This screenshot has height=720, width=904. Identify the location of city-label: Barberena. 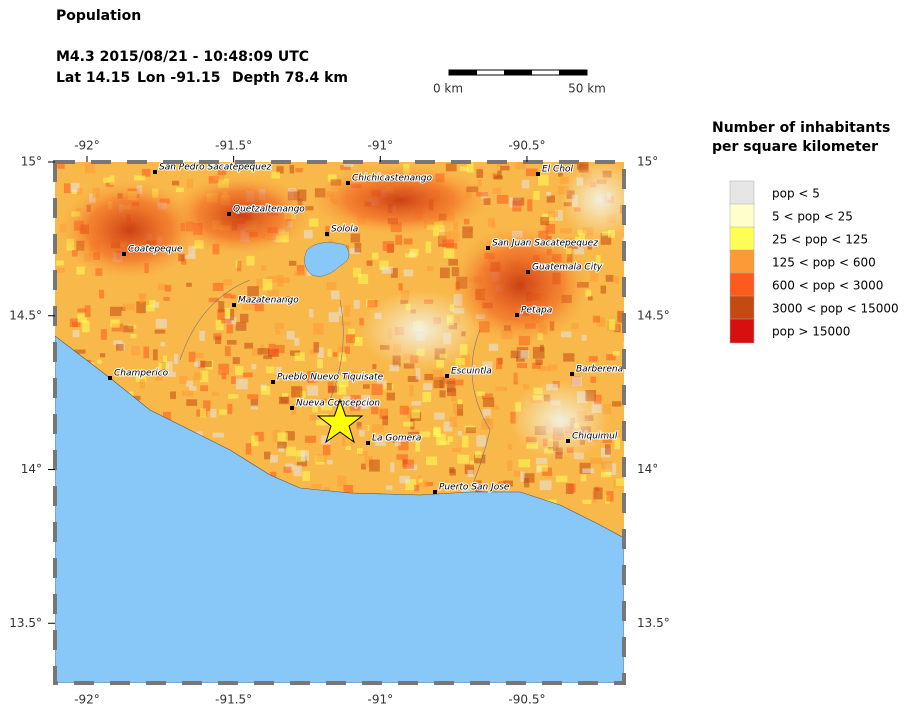
(599, 370).